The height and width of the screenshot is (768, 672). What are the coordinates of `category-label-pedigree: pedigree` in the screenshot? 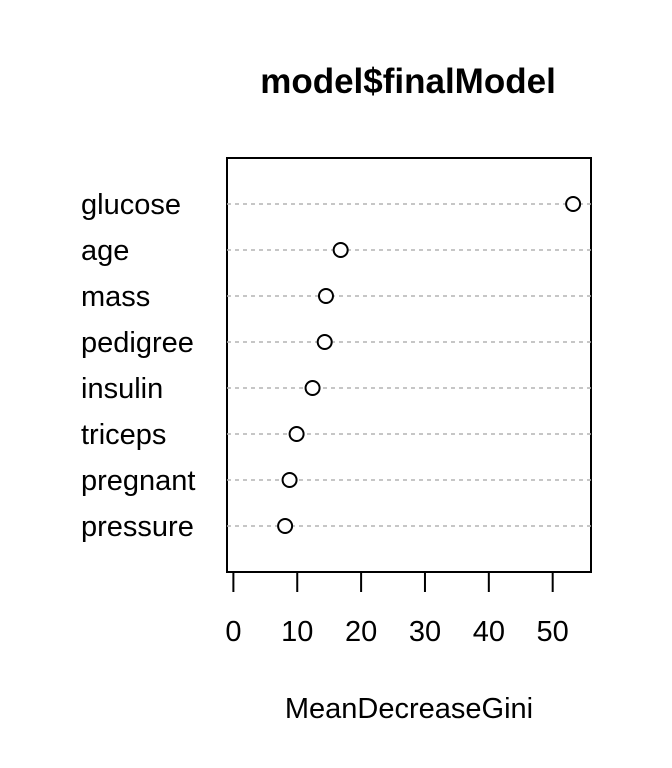 It's located at (137, 343).